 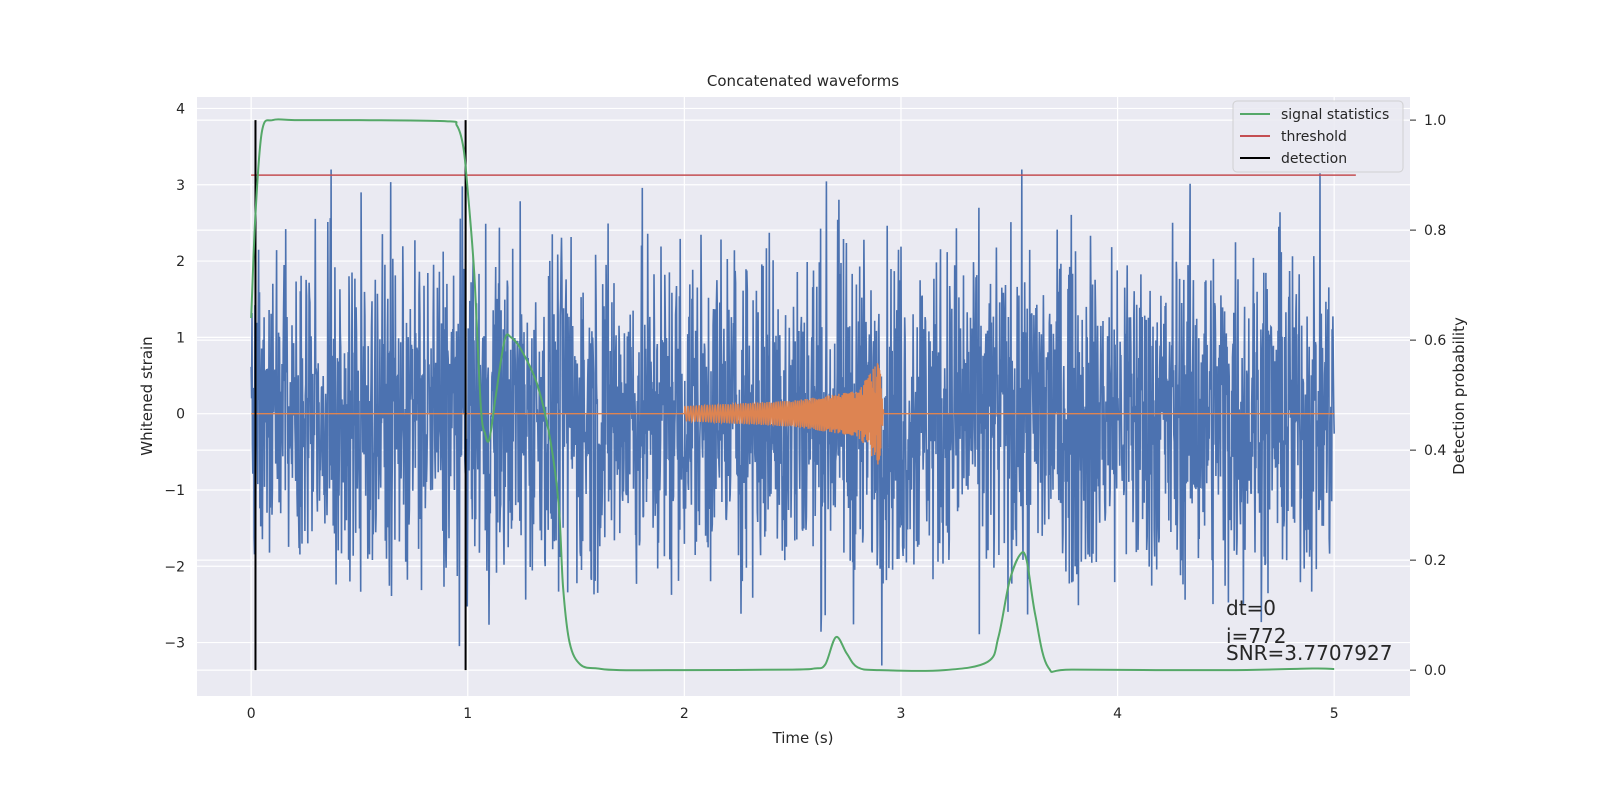 What do you see at coordinates (901, 714) in the screenshot?
I see `x-tick-label: 3` at bounding box center [901, 714].